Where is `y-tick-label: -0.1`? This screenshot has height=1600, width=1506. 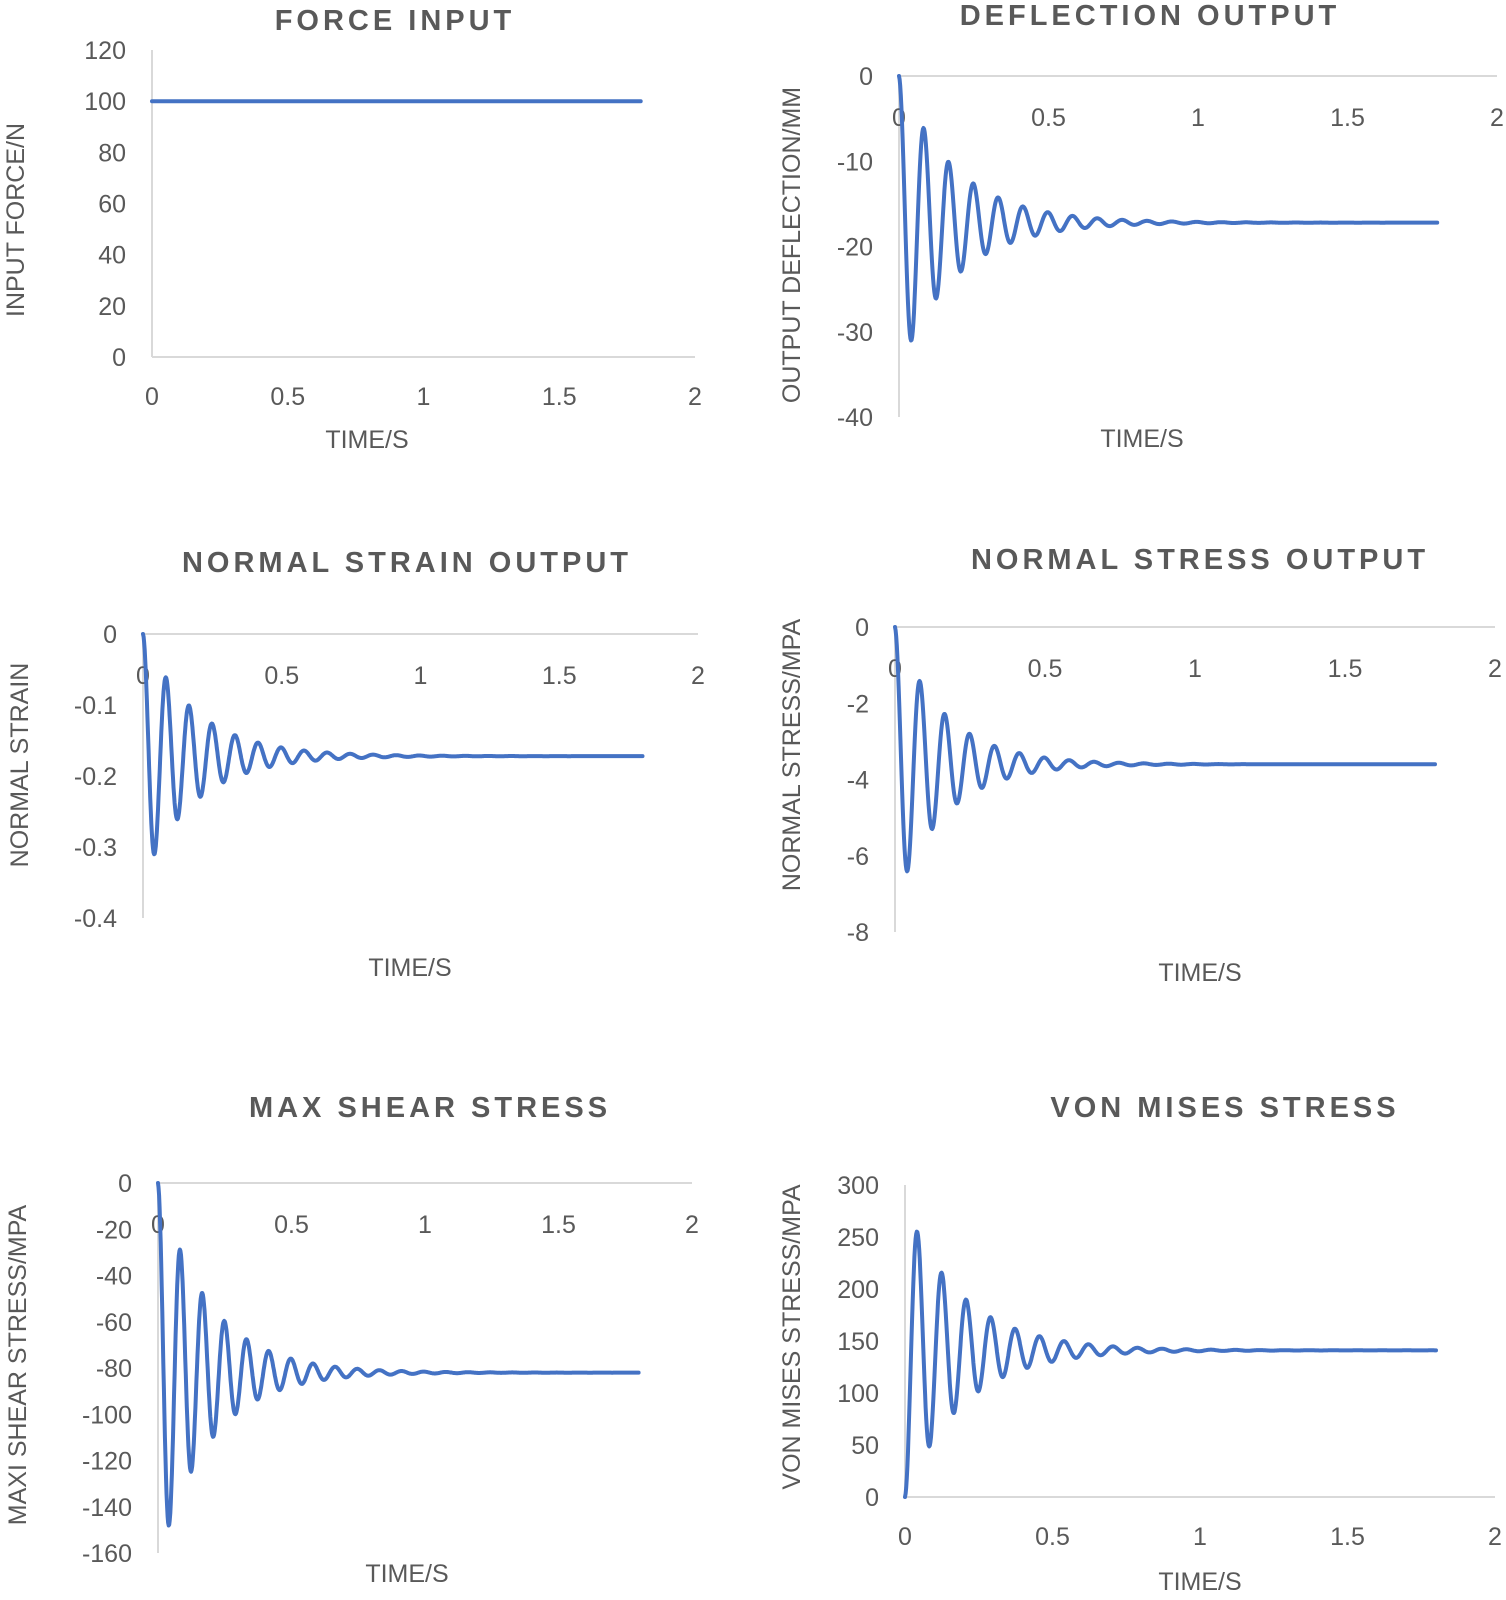
y-tick-label: -0.1 is located at coordinates (95, 706).